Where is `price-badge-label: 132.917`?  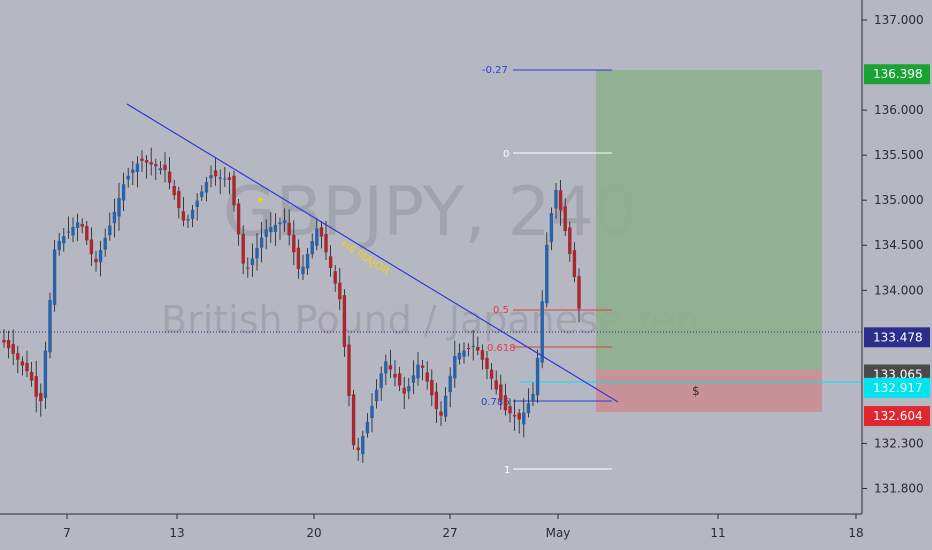 price-badge-label: 132.917 is located at coordinates (898, 388).